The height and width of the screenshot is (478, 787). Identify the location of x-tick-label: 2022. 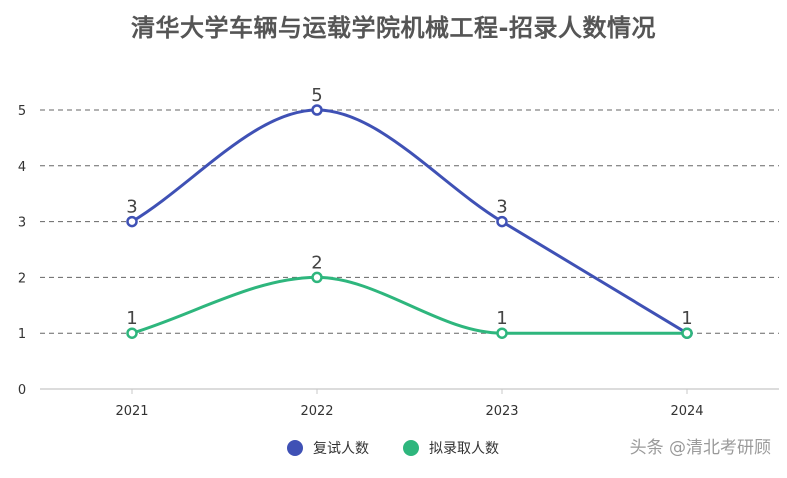
(316, 411).